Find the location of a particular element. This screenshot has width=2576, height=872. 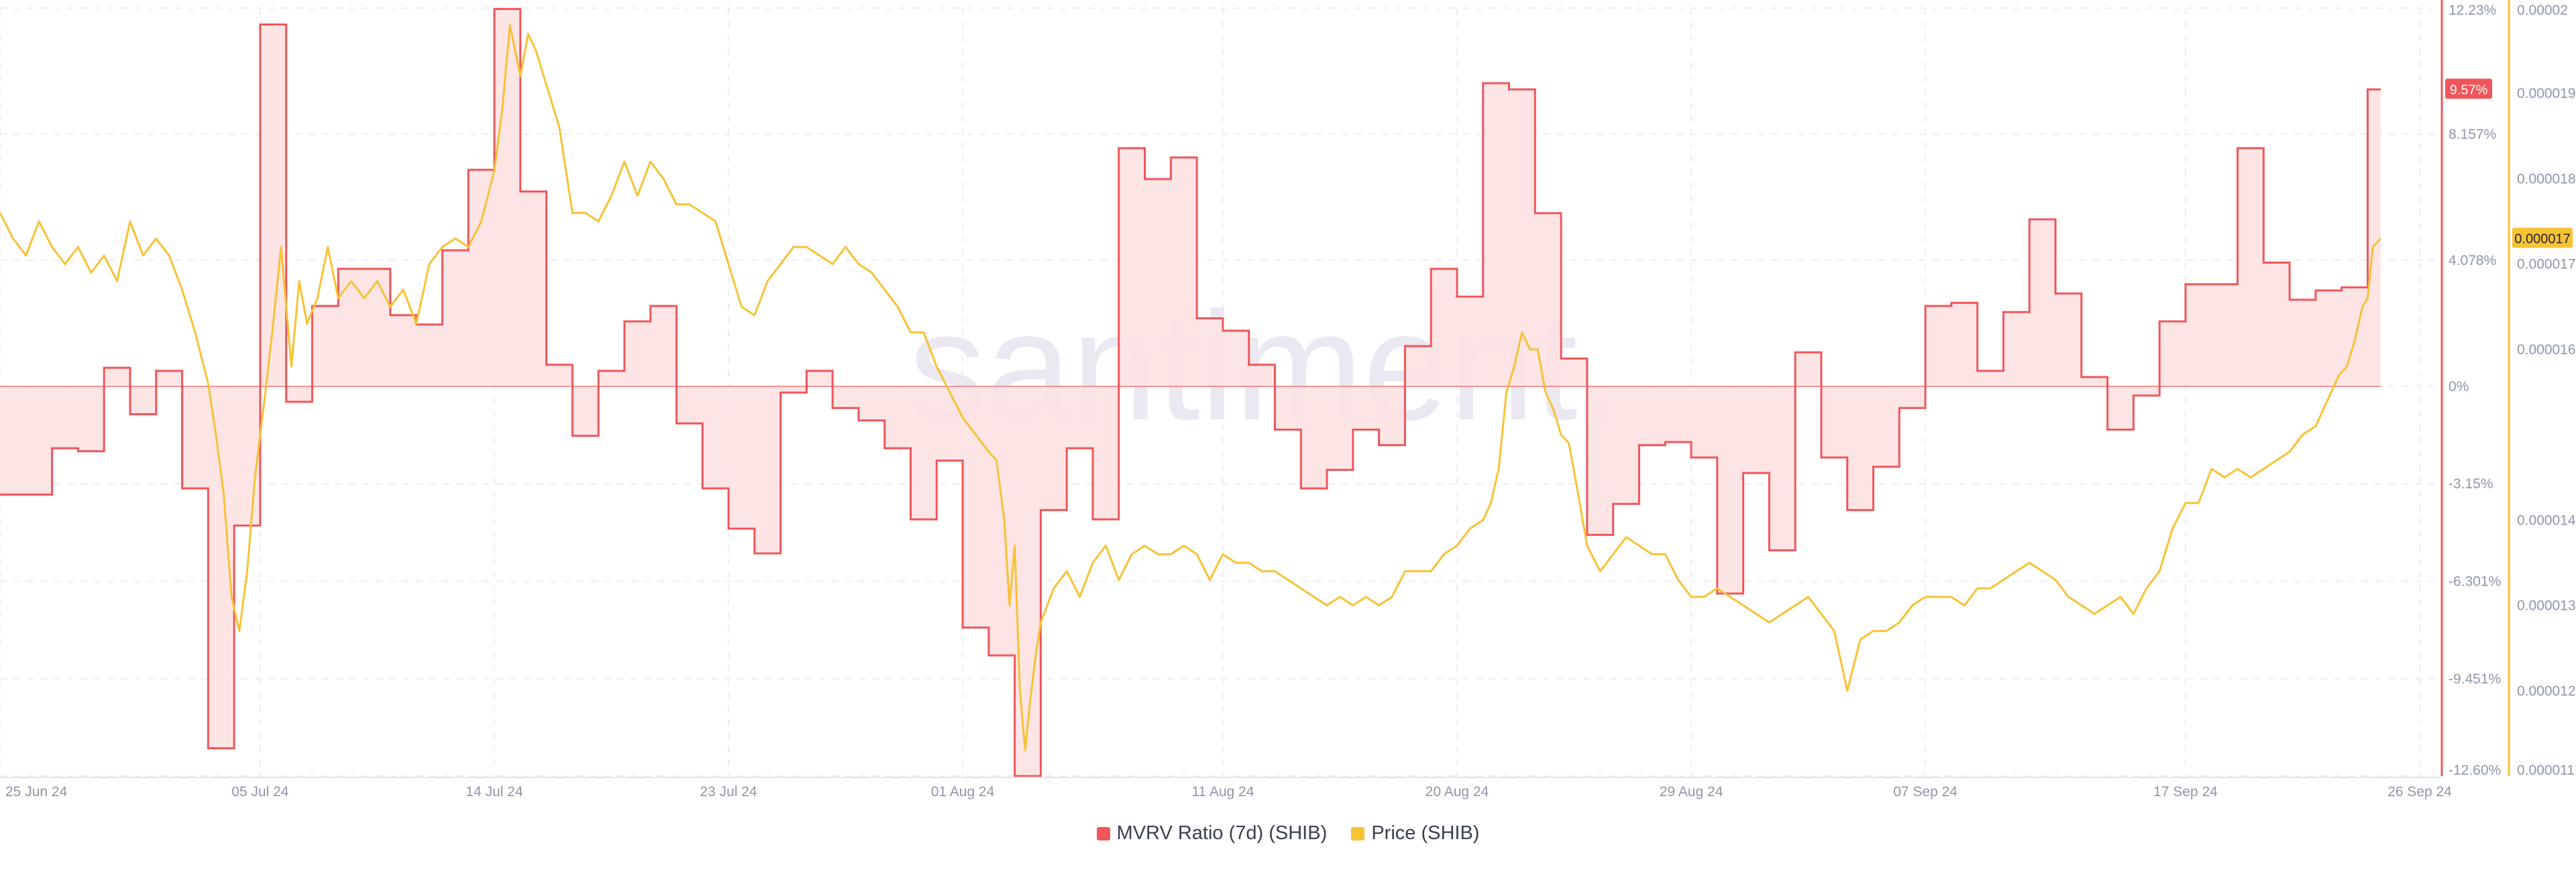

price-swatch is located at coordinates (1358, 833).